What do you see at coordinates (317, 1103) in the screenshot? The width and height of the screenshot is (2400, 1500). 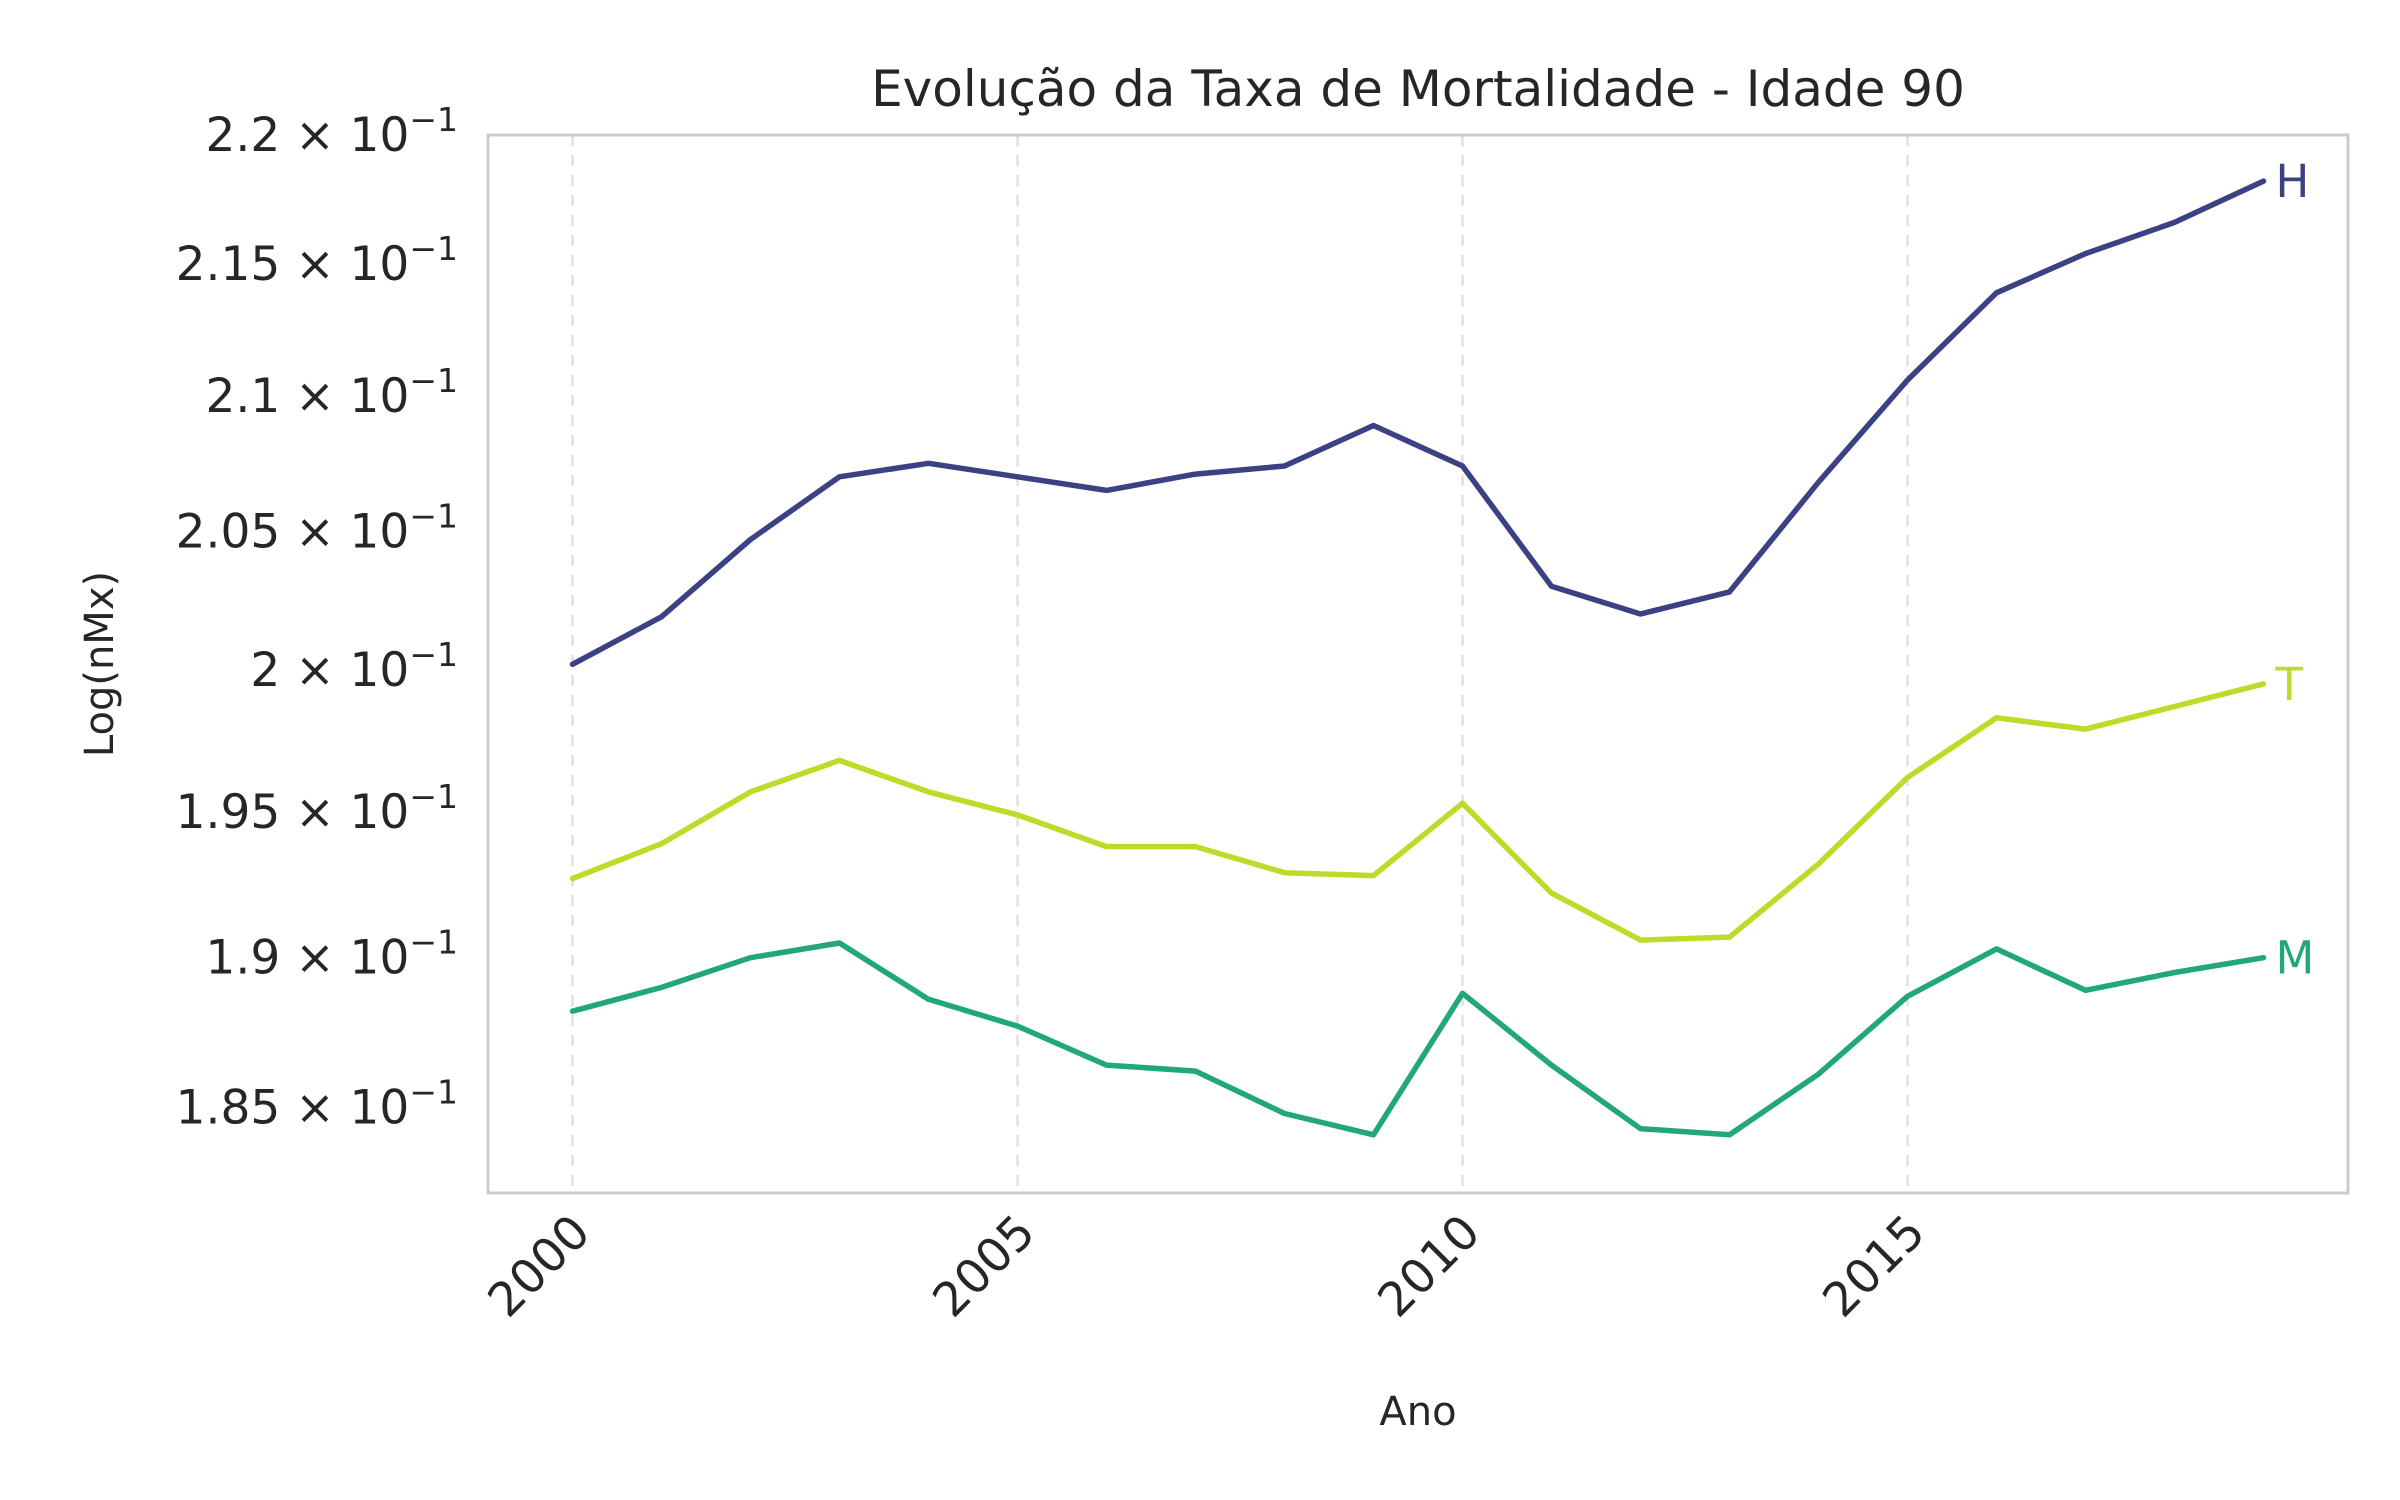 I see `y-tick-label: 1.85 × 10⁻¹` at bounding box center [317, 1103].